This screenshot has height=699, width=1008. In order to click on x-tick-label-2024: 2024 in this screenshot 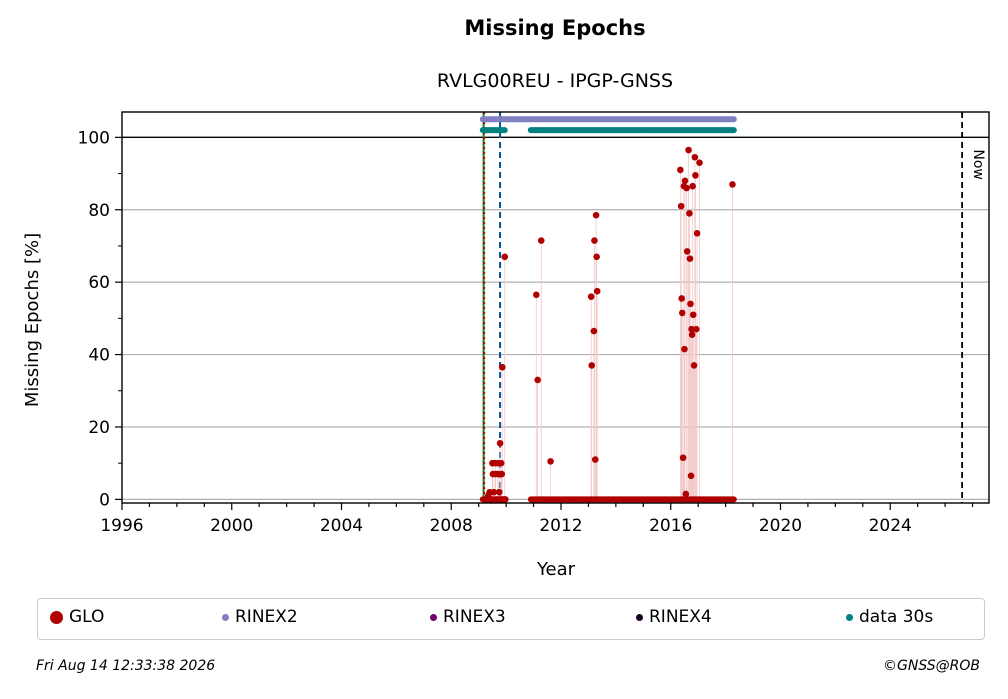, I will do `click(890, 526)`.